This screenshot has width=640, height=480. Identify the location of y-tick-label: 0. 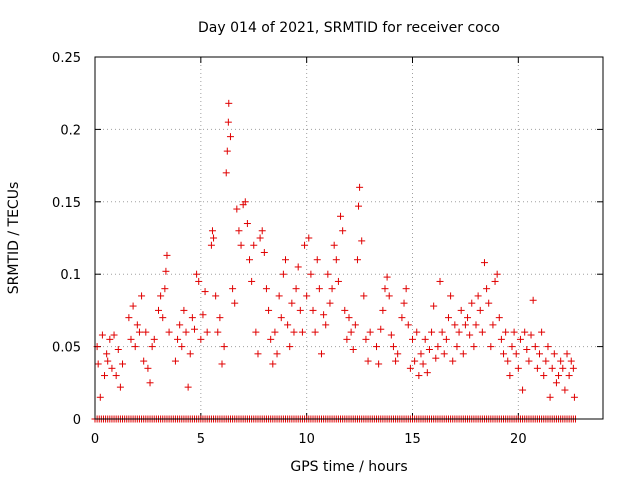
(77, 420).